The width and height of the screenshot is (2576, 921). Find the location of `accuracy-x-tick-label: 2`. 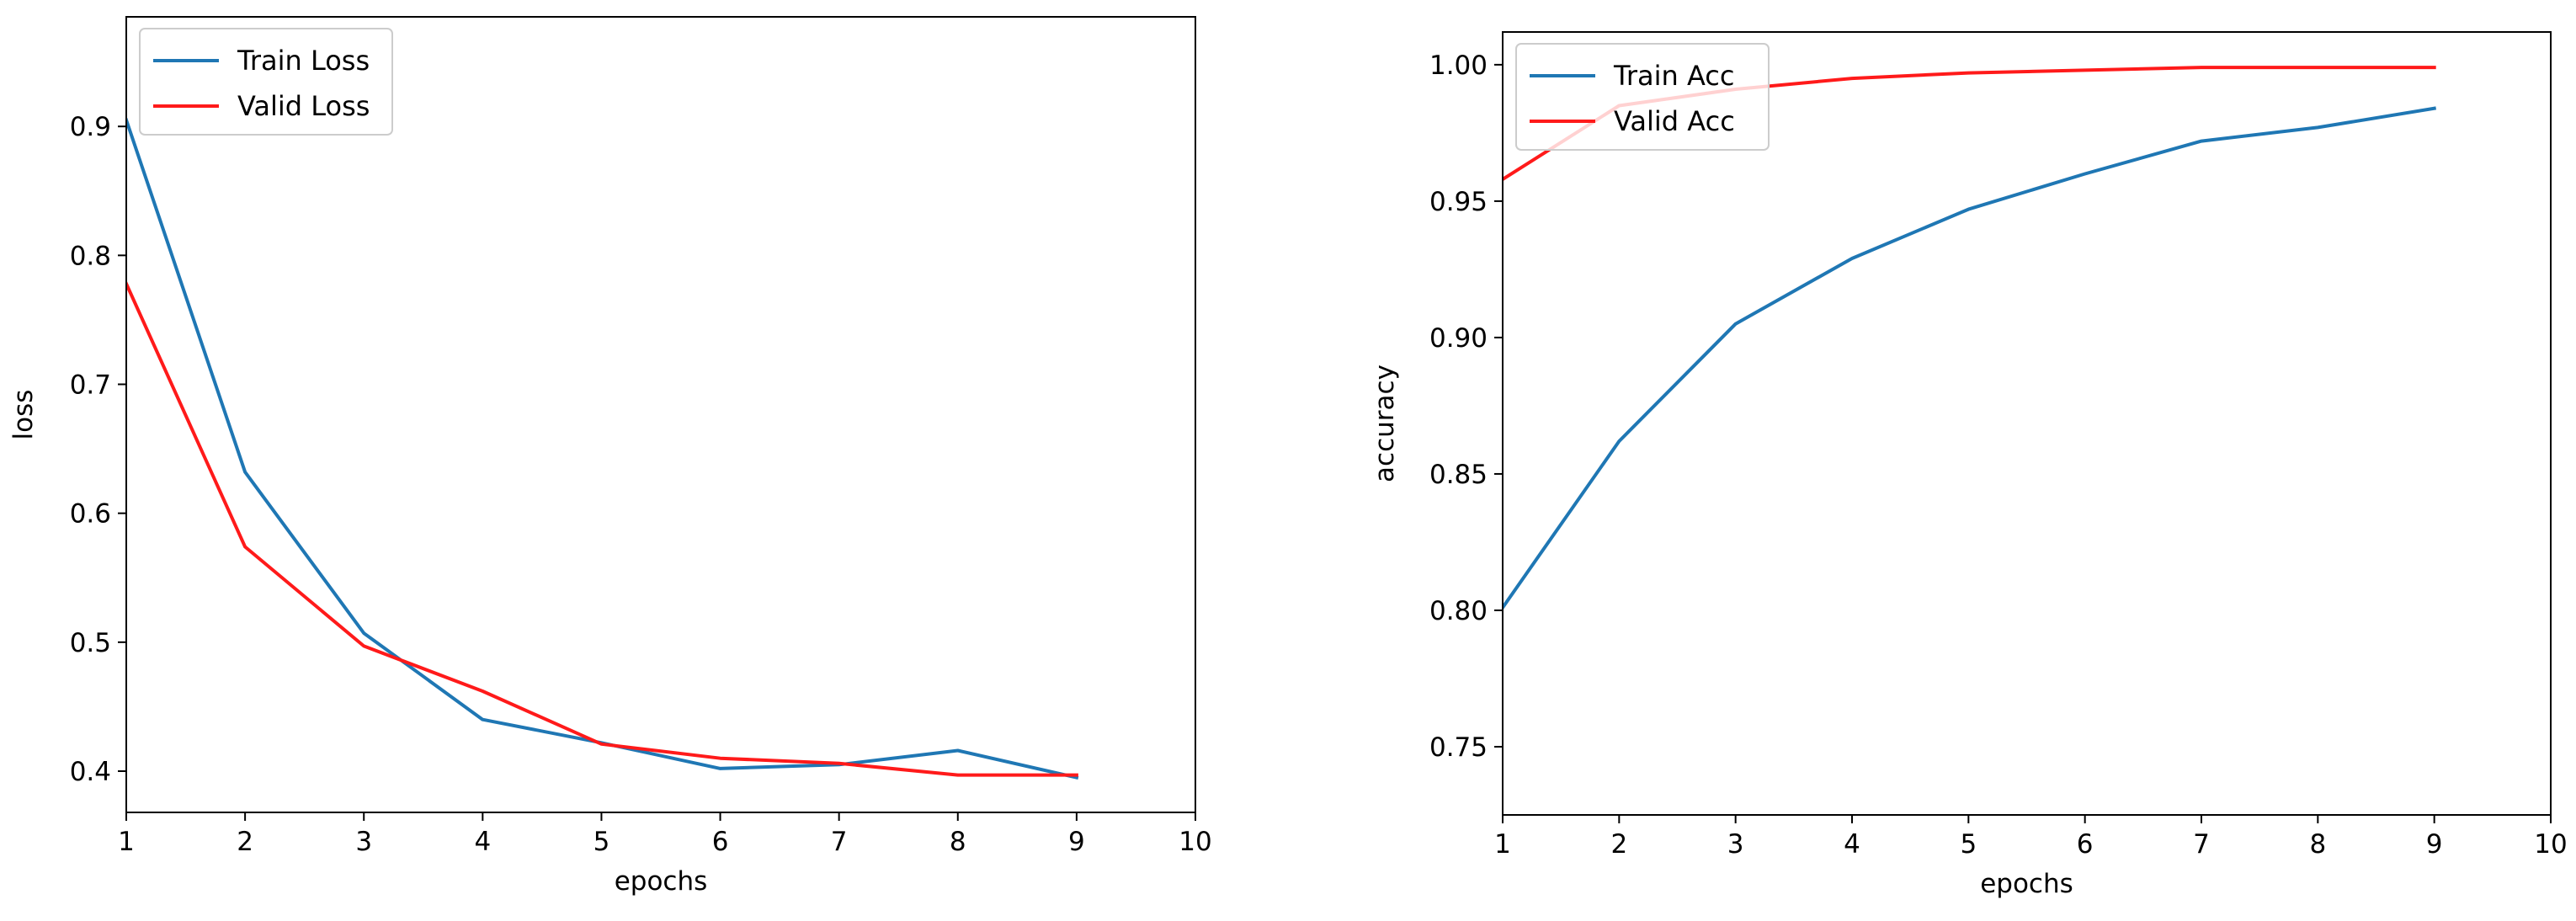

accuracy-x-tick-label: 2 is located at coordinates (1618, 845).